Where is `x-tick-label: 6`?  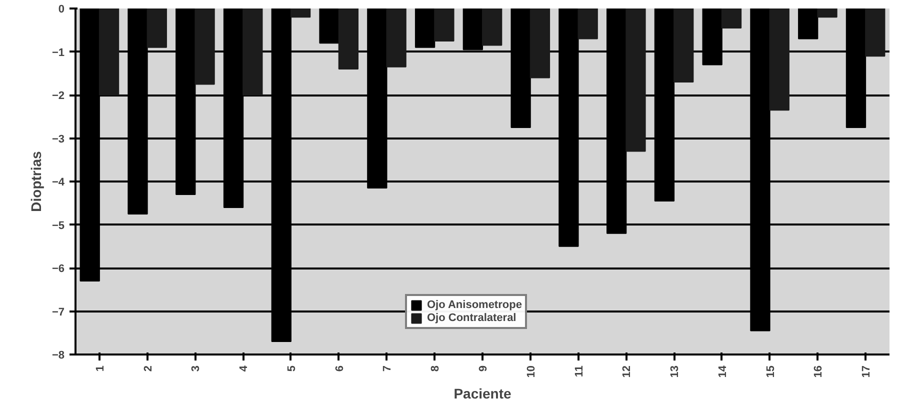 x-tick-label: 6 is located at coordinates (340, 368).